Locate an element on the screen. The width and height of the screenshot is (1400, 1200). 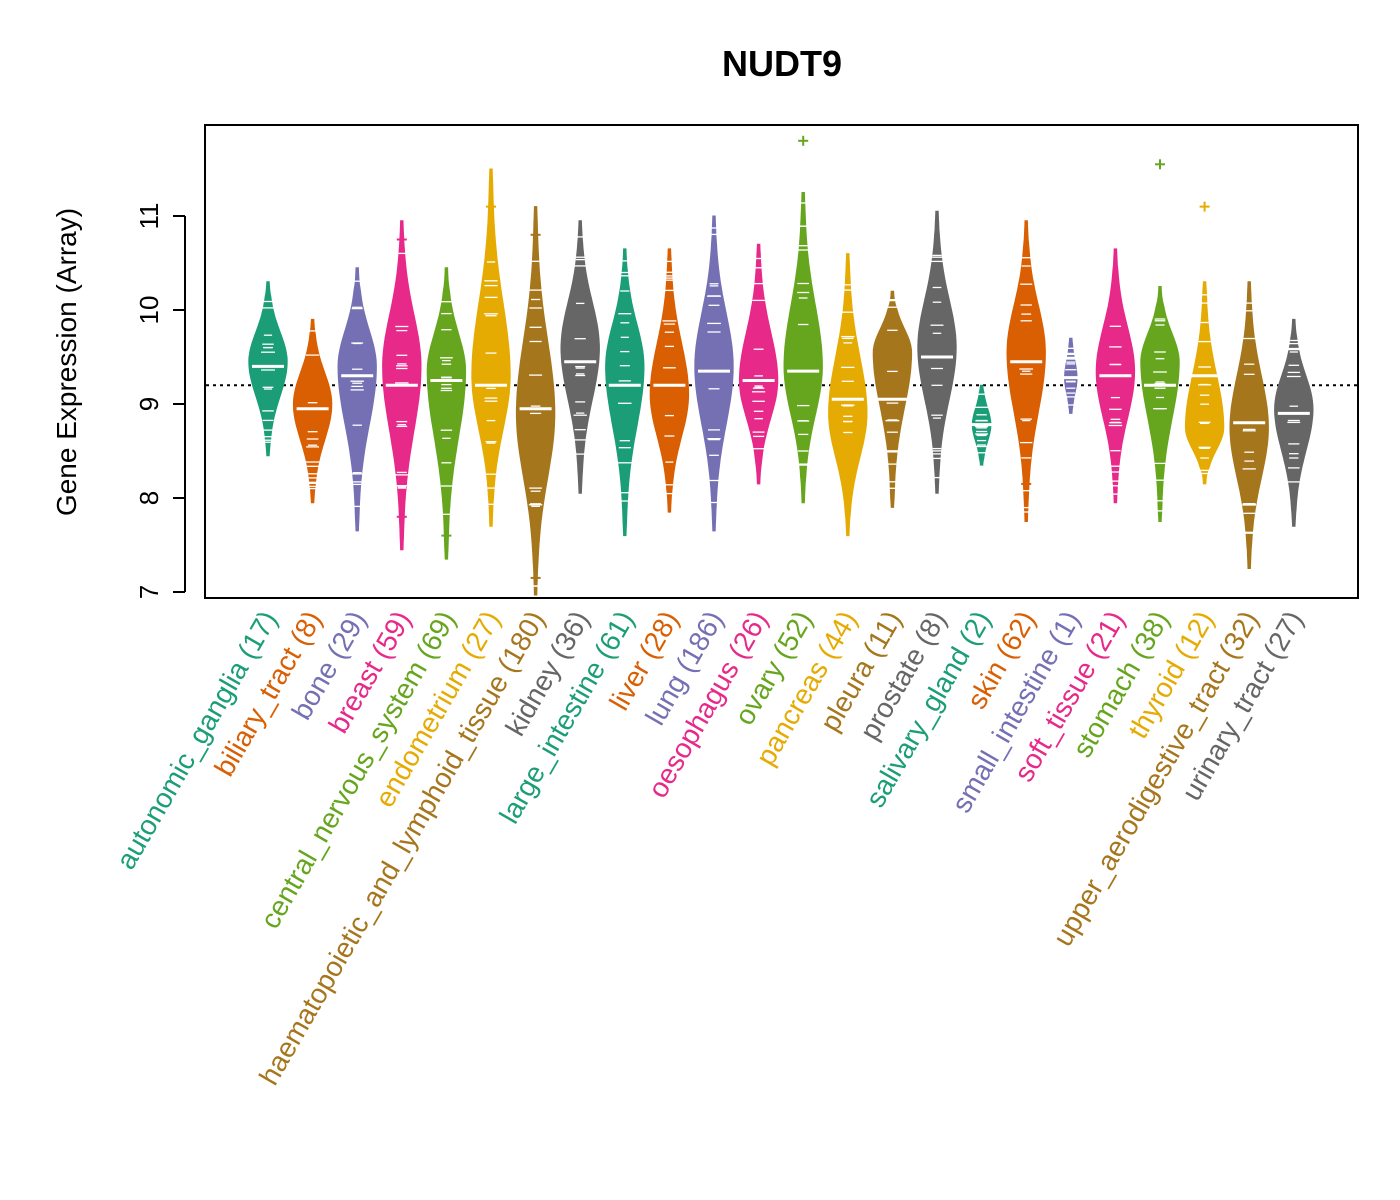
violin-liver is located at coordinates (669, 380).